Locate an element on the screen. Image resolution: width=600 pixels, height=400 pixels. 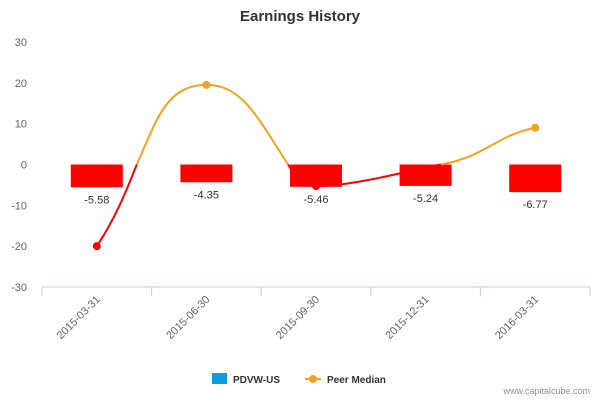
x-tick-label: 2015-03-31 is located at coordinates (79, 318).